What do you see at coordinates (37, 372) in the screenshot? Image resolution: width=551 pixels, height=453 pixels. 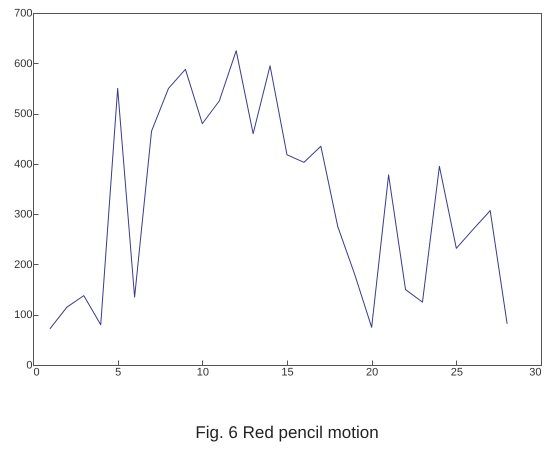 I see `x-tick-label: 0` at bounding box center [37, 372].